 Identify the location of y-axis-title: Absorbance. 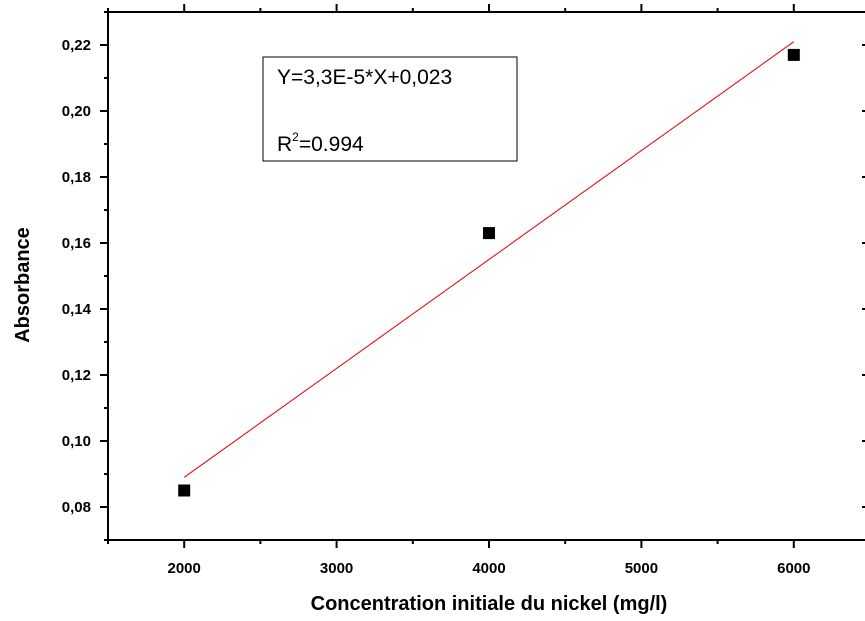
(23, 285).